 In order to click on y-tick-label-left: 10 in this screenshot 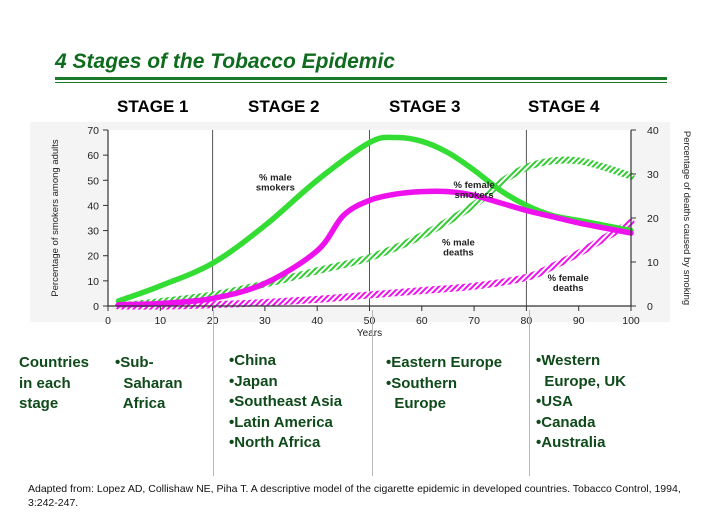, I will do `click(93, 282)`.